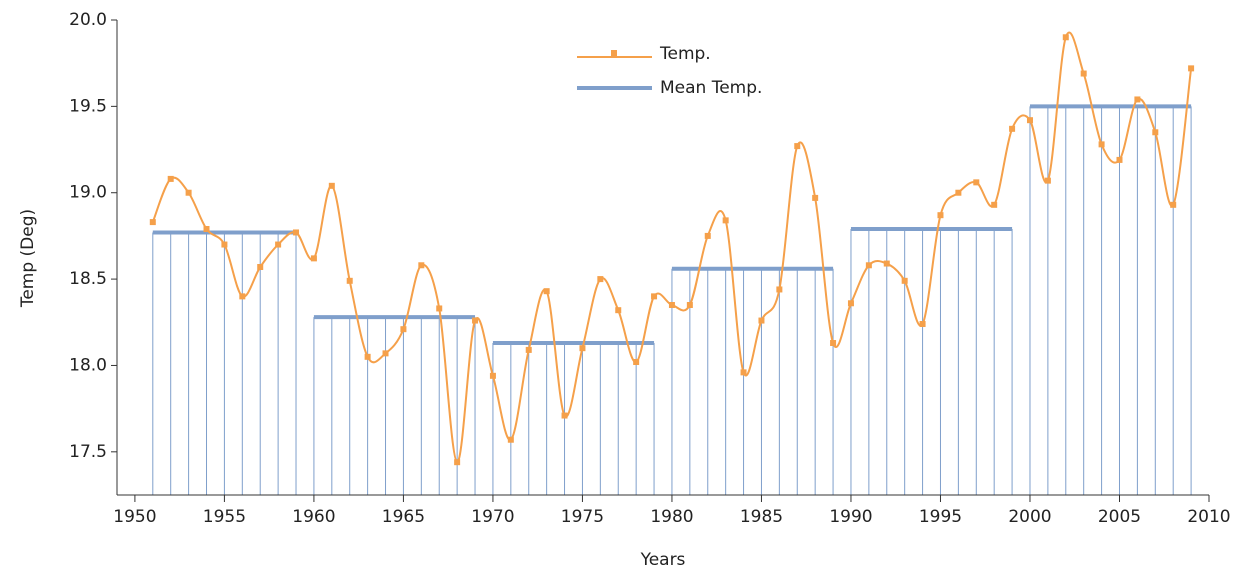 The image size is (1241, 574). I want to click on x-tick-label: 1985, so click(761, 517).